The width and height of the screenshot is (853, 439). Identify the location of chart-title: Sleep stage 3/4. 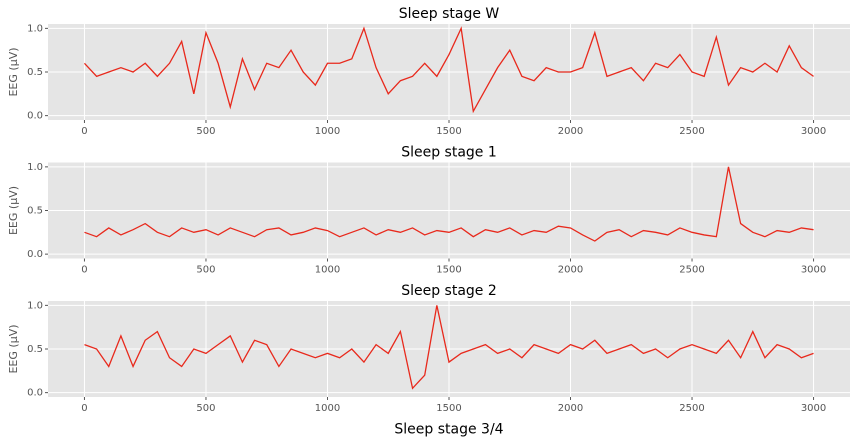
(448, 430).